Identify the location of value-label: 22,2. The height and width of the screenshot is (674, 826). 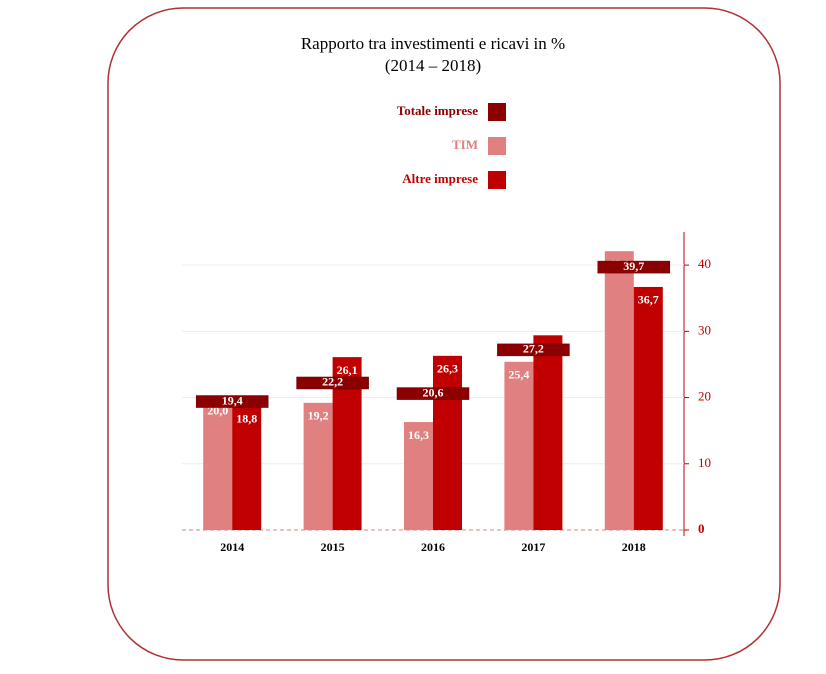
(332, 382).